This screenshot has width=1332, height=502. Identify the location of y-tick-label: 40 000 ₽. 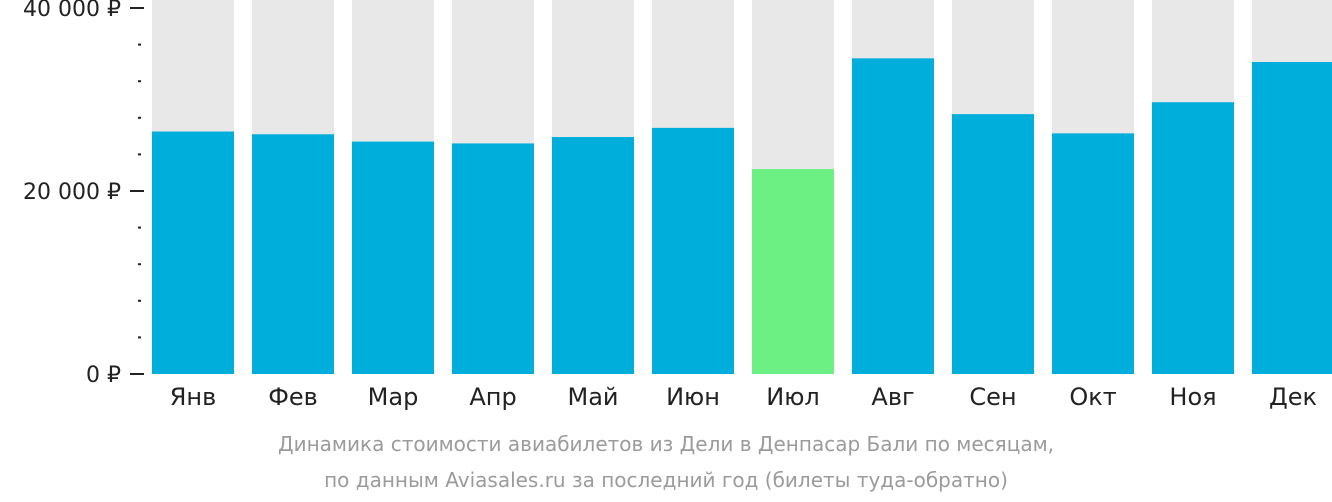
(72, 11).